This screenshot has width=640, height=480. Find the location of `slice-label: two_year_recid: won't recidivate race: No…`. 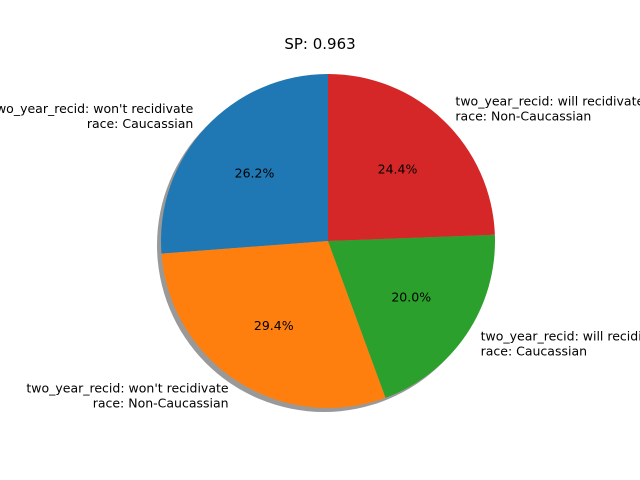

slice-label: two_year_recid: won't recidivate race: No… is located at coordinates (127, 395).